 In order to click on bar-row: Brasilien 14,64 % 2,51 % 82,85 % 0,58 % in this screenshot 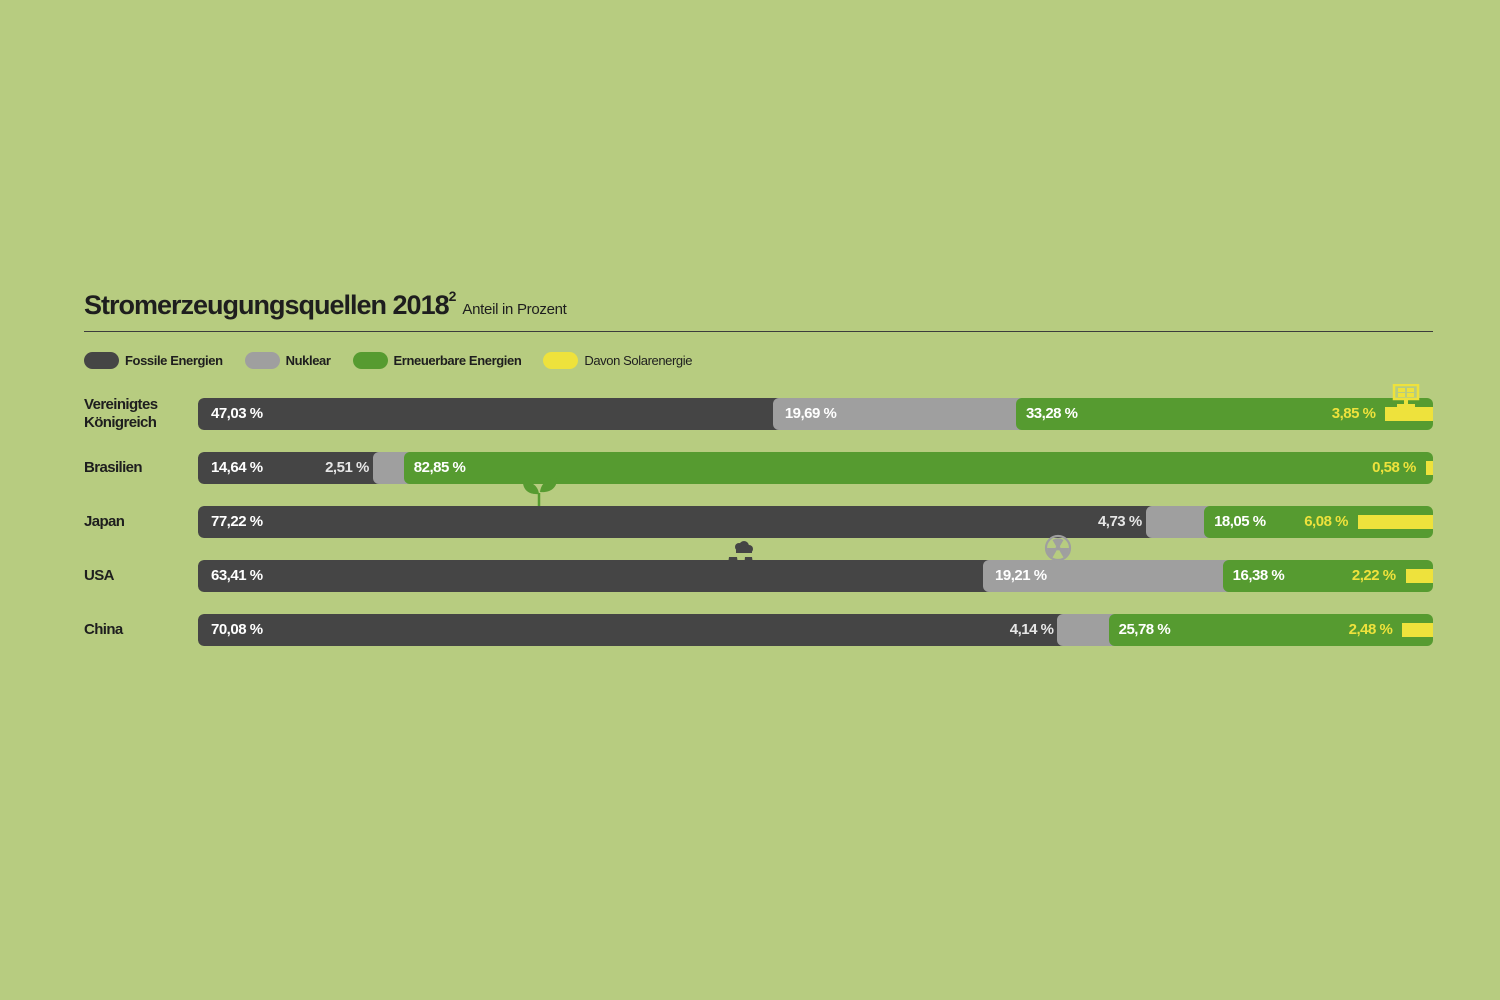, I will do `click(758, 479)`.